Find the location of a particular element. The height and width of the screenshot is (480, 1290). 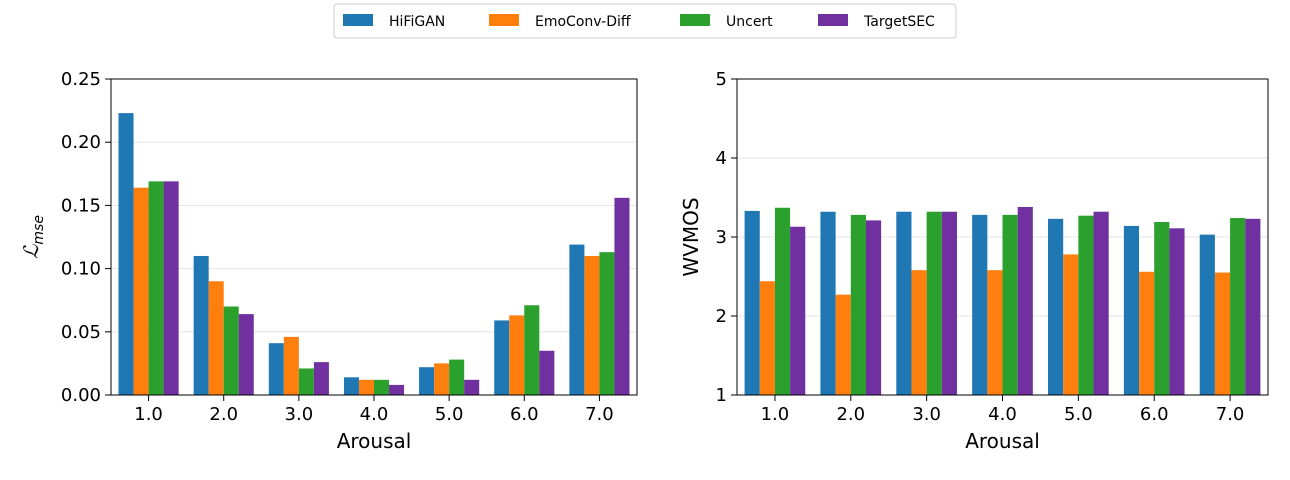

legend-swatch-uncert is located at coordinates (695, 20).